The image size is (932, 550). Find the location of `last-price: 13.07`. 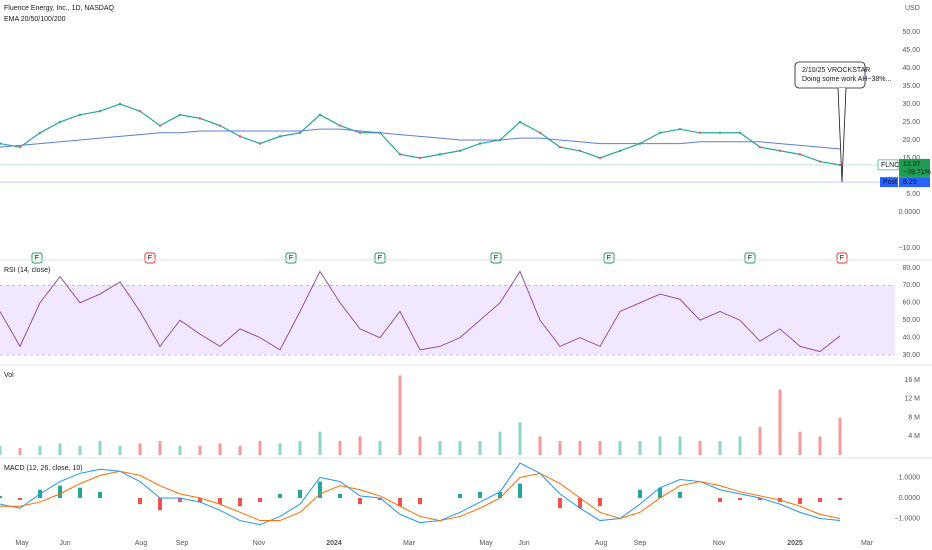

last-price: 13.07 is located at coordinates (912, 164).